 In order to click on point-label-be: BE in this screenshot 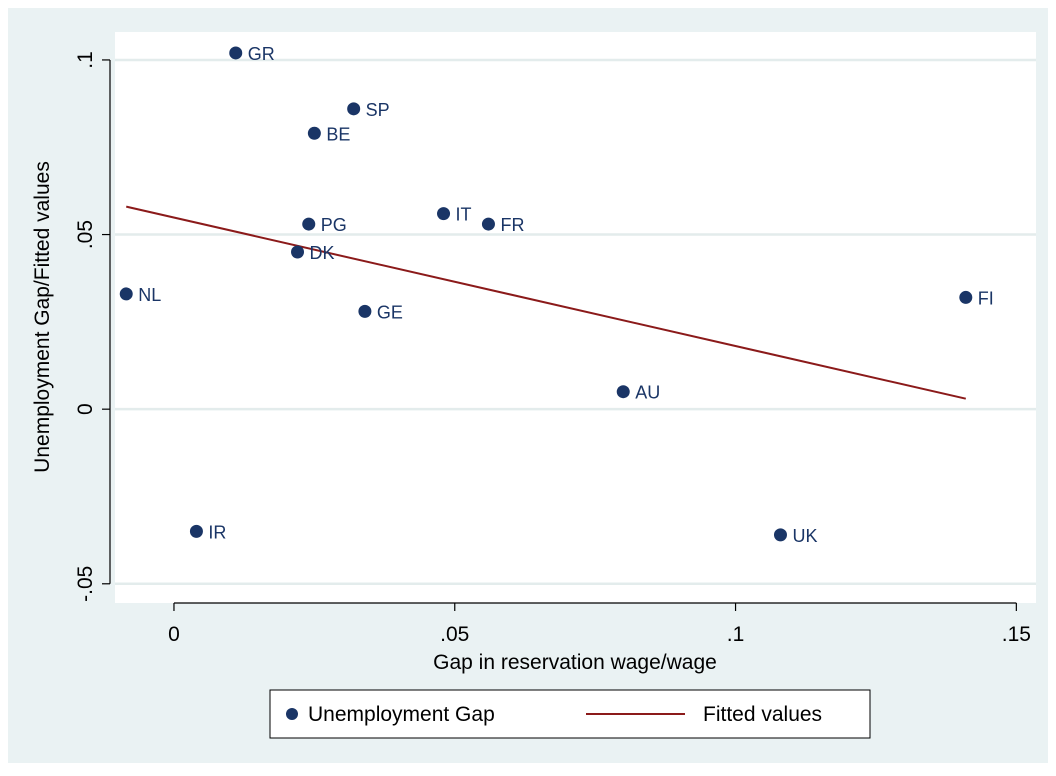, I will do `click(338, 134)`.